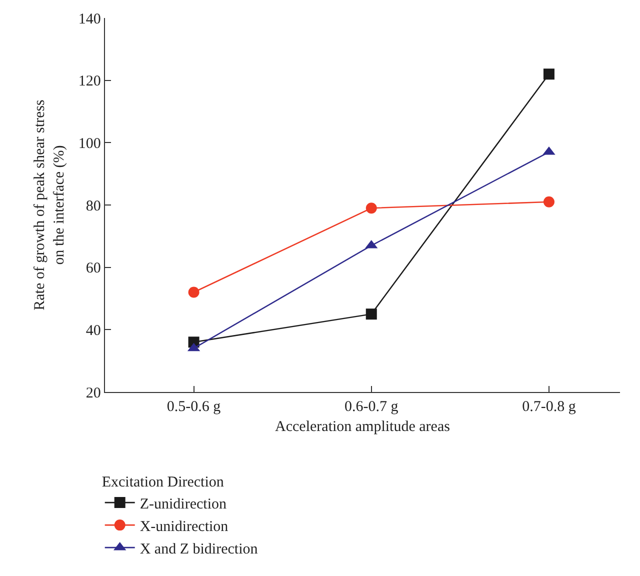 The image size is (640, 576). What do you see at coordinates (89, 82) in the screenshot?
I see `y-tick-label: 120` at bounding box center [89, 82].